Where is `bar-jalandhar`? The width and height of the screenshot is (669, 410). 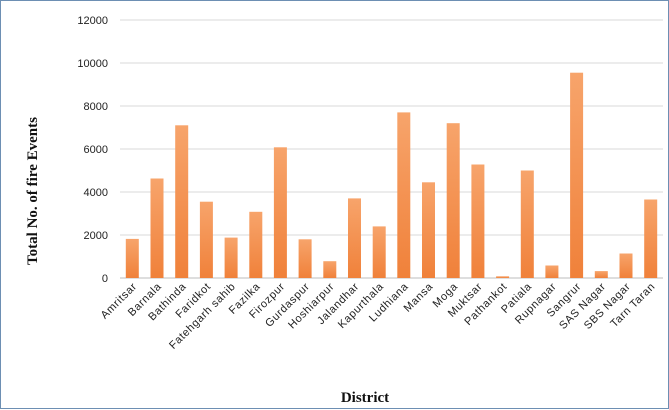
bar-jalandhar is located at coordinates (354, 238).